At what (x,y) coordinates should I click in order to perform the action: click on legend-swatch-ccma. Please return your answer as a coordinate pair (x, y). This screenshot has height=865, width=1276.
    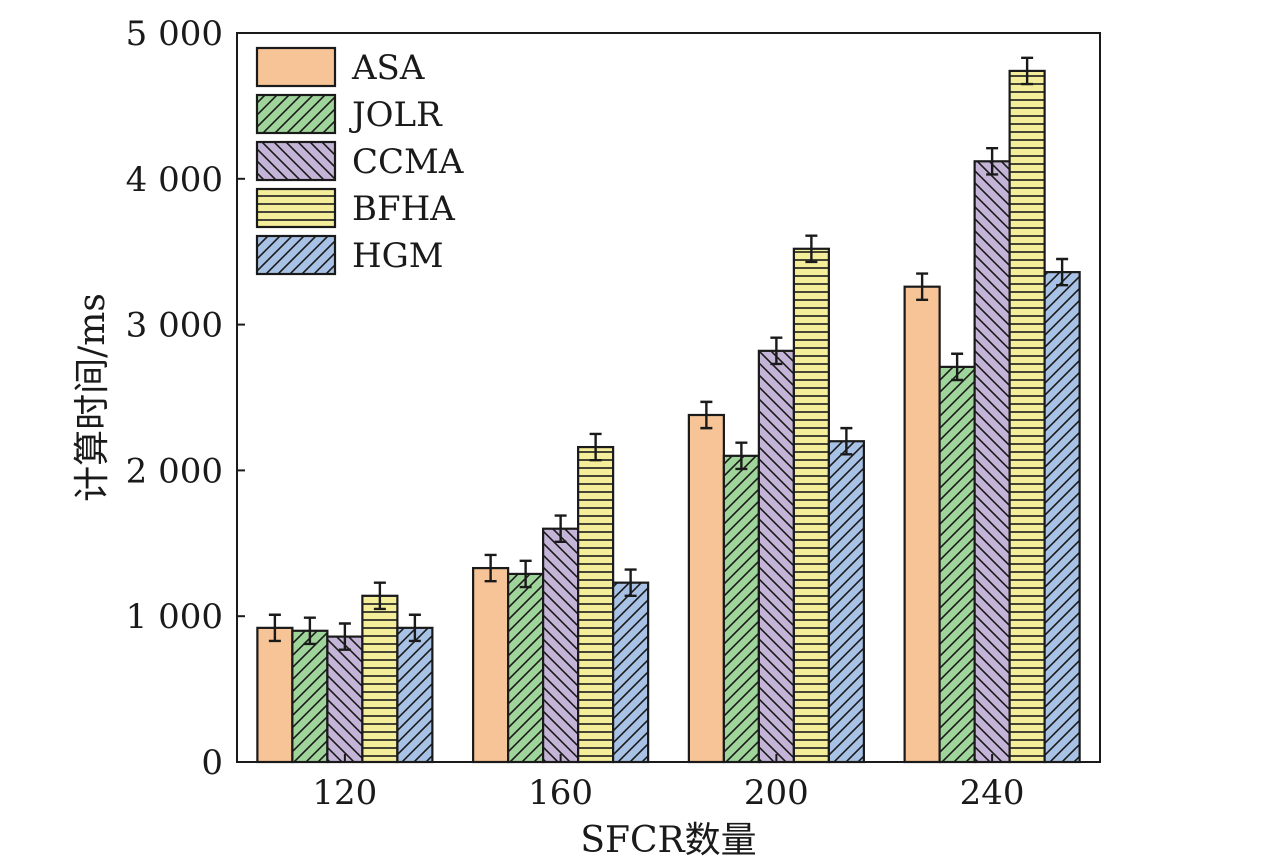
    Looking at the image, I should click on (296, 161).